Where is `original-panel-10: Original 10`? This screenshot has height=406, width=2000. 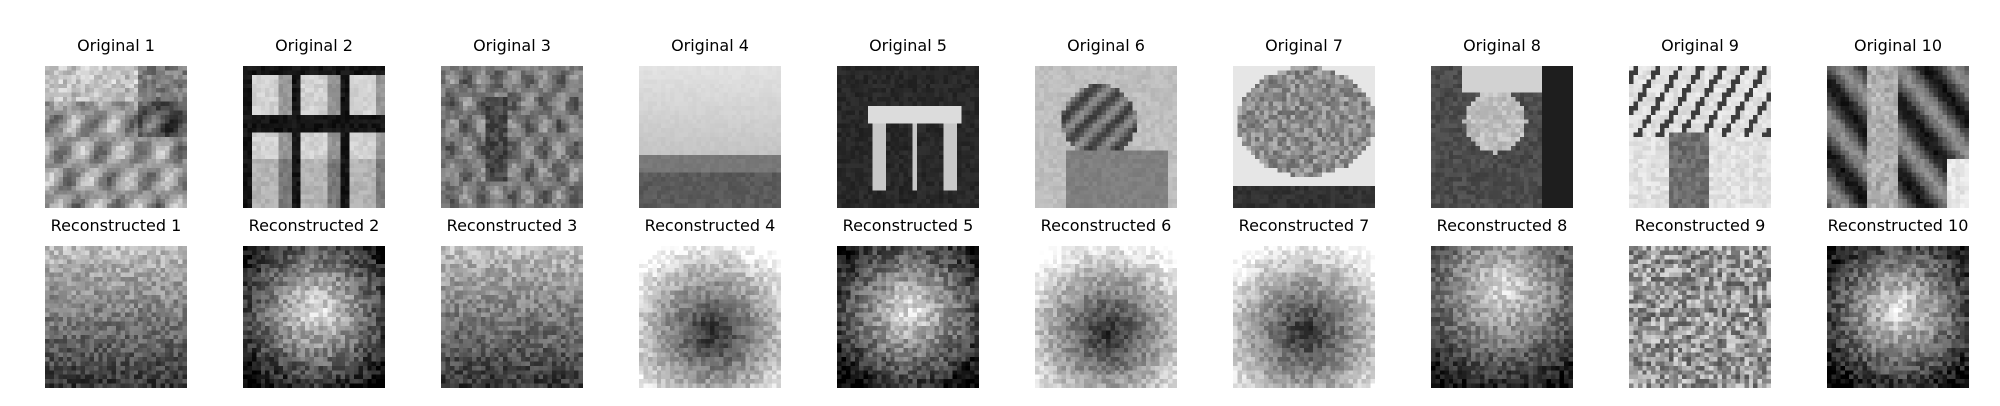 original-panel-10: Original 10 is located at coordinates (1898, 122).